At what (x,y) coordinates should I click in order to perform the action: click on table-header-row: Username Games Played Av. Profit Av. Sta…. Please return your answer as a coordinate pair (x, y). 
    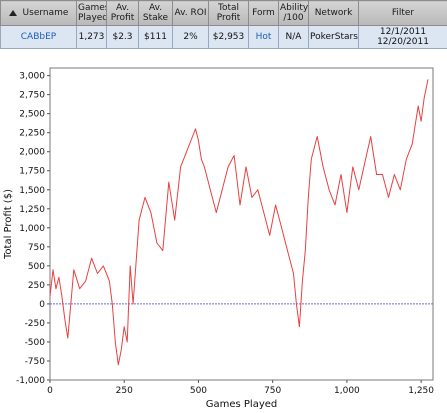
    Looking at the image, I should click on (223, 13).